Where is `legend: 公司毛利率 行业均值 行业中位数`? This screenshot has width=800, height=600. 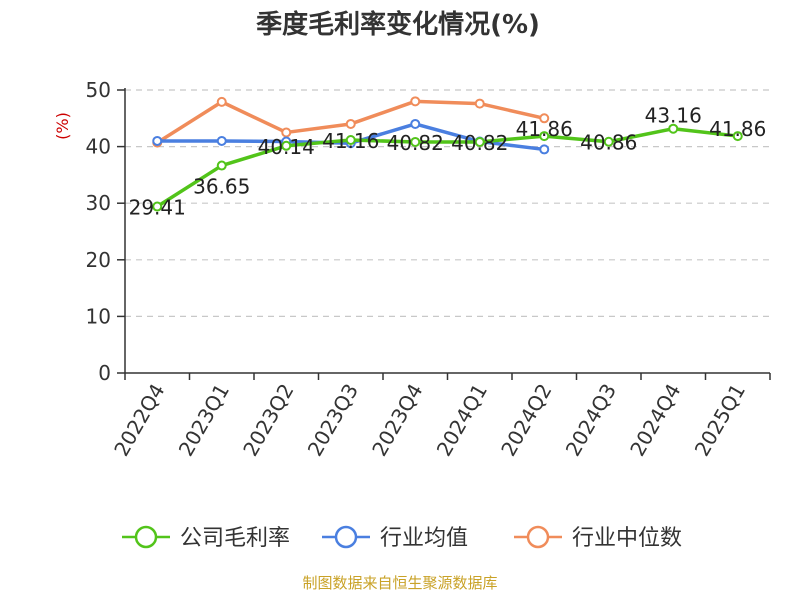 legend: 公司毛利率 行业均值 行业中位数 is located at coordinates (402, 538).